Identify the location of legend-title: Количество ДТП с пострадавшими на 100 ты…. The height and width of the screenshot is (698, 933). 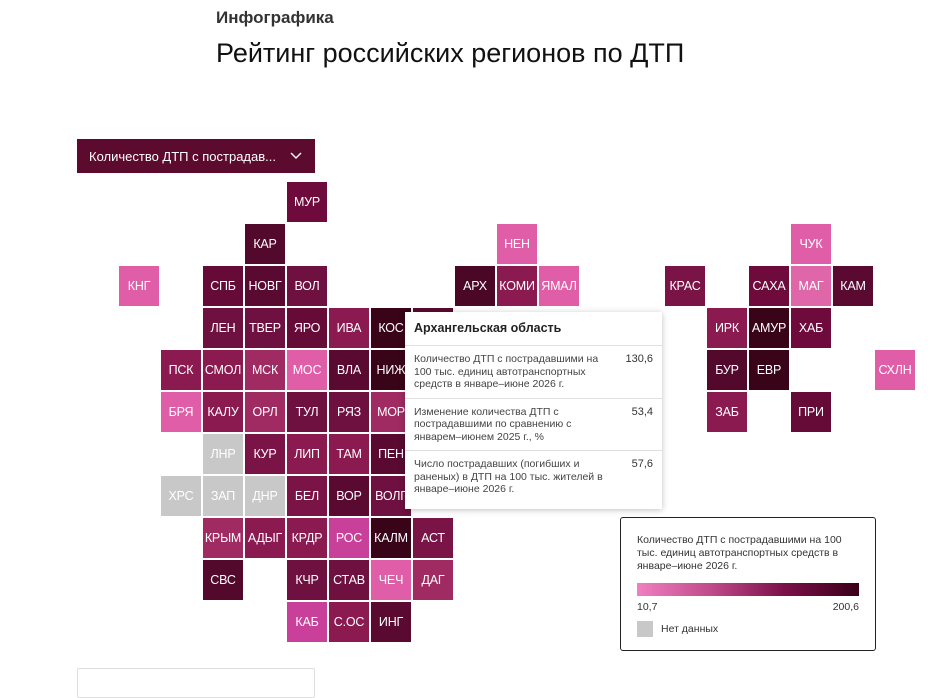
(739, 553).